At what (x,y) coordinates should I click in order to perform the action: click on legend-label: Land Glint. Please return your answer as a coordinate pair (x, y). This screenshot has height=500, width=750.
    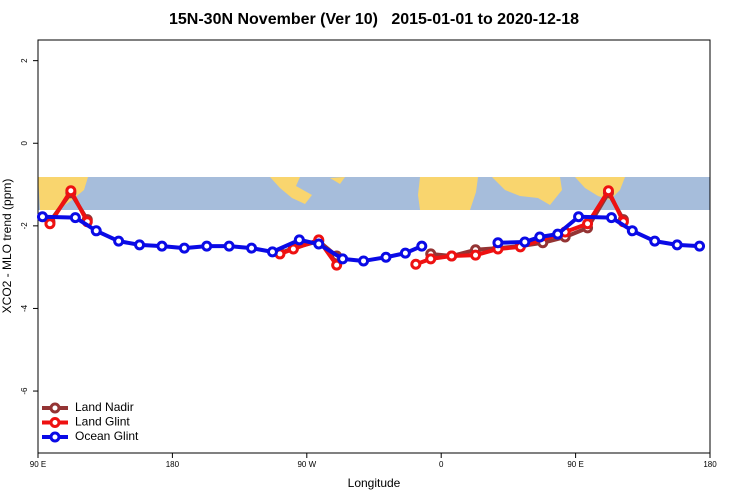
    Looking at the image, I should click on (102, 422).